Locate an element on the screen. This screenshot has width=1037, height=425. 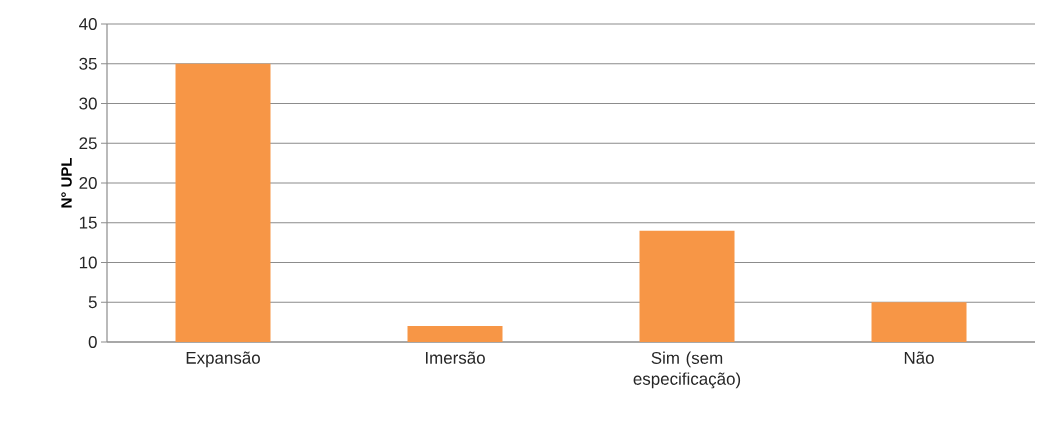
y-tick-label: 25 is located at coordinates (88, 143).